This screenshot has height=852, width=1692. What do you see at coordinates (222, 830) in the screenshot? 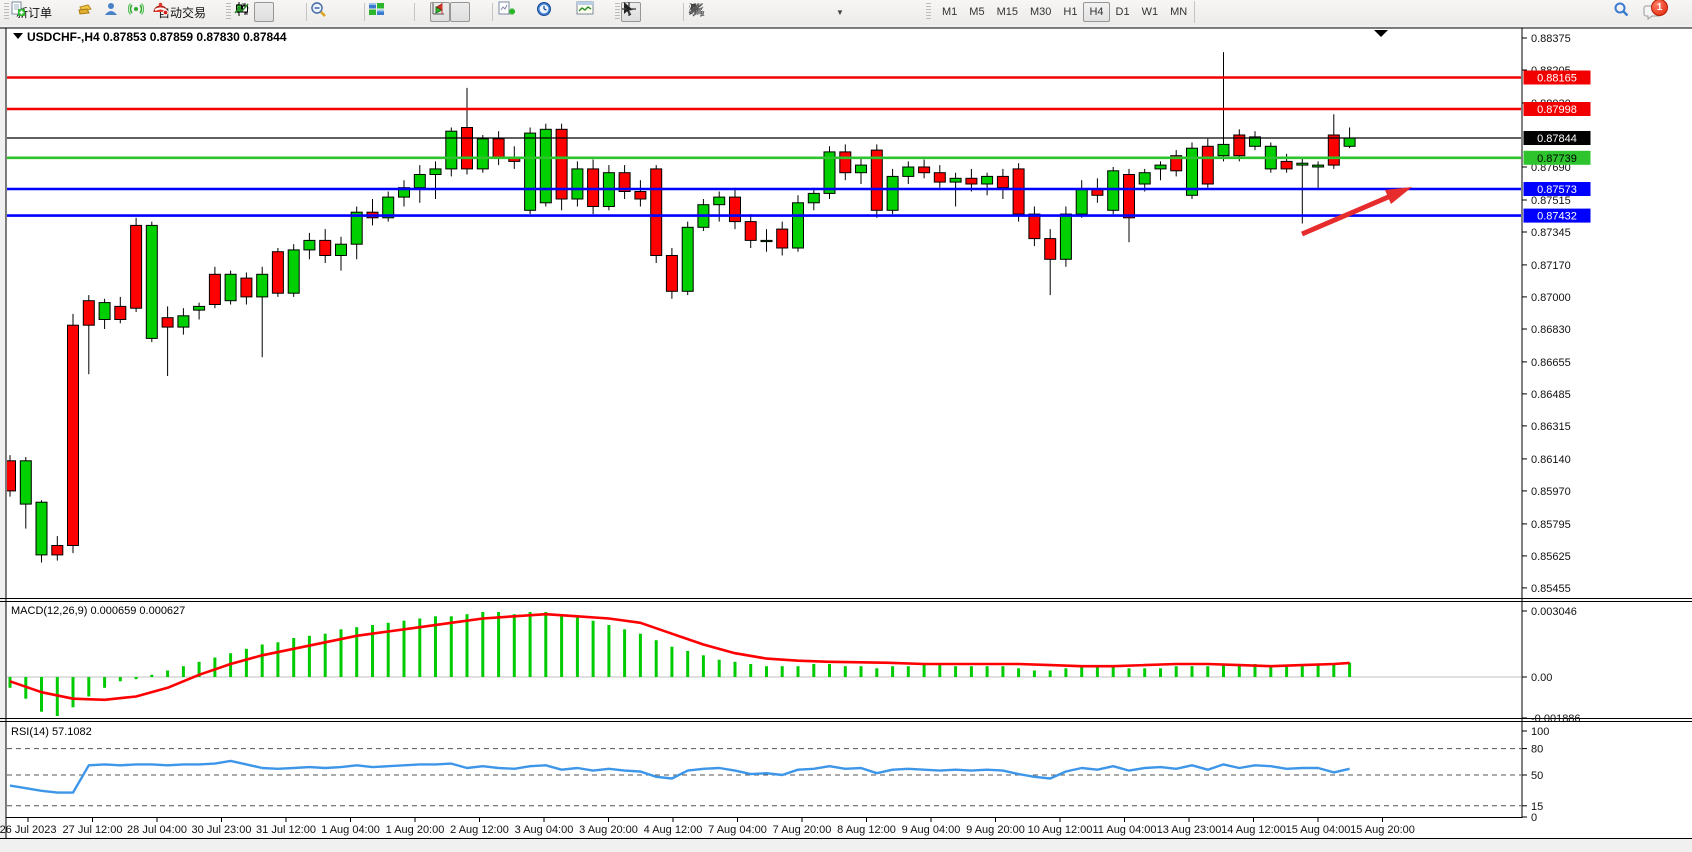
I see `svg-text: 30 Jul 23:00` at bounding box center [222, 830].